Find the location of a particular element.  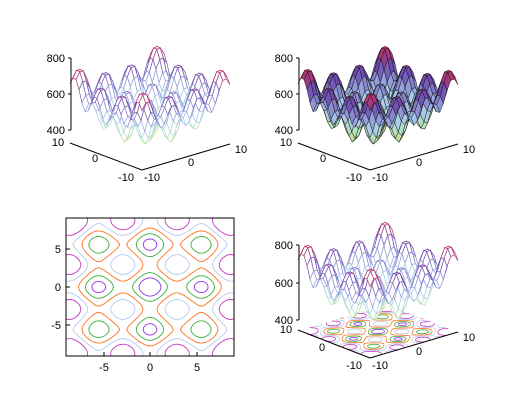

contour-lines is located at coordinates (150, 287).